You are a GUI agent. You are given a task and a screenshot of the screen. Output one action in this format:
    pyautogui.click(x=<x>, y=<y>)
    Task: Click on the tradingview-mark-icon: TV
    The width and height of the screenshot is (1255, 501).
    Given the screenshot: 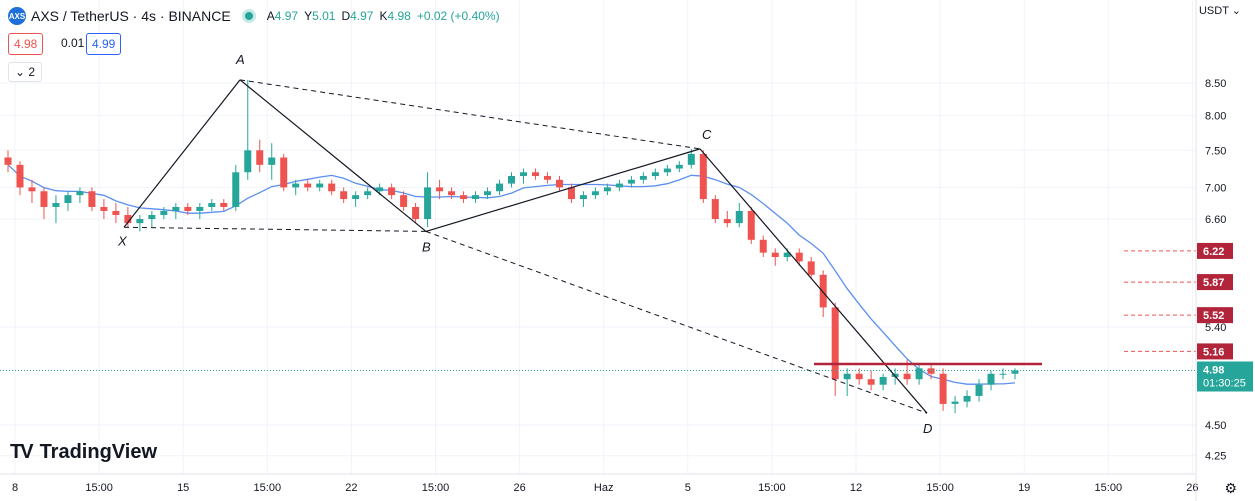 What is the action you would take?
    pyautogui.click(x=22, y=452)
    